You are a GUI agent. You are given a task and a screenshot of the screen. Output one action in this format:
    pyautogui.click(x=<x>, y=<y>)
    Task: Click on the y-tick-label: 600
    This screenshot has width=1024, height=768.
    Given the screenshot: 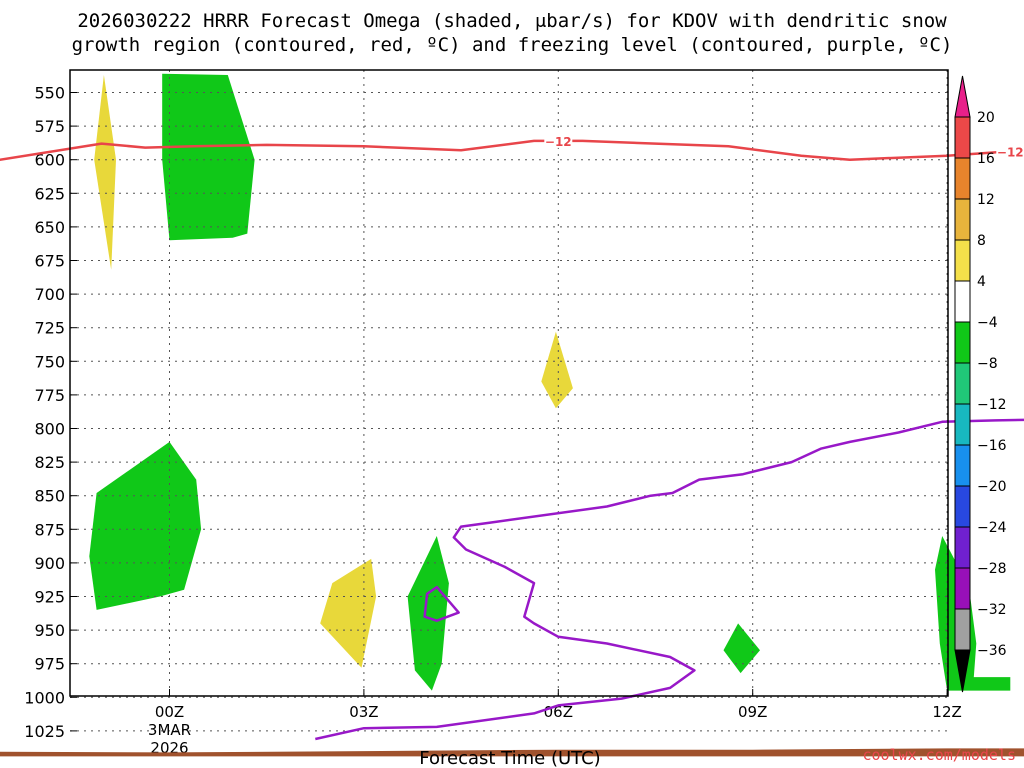 What is the action you would take?
    pyautogui.click(x=49, y=160)
    